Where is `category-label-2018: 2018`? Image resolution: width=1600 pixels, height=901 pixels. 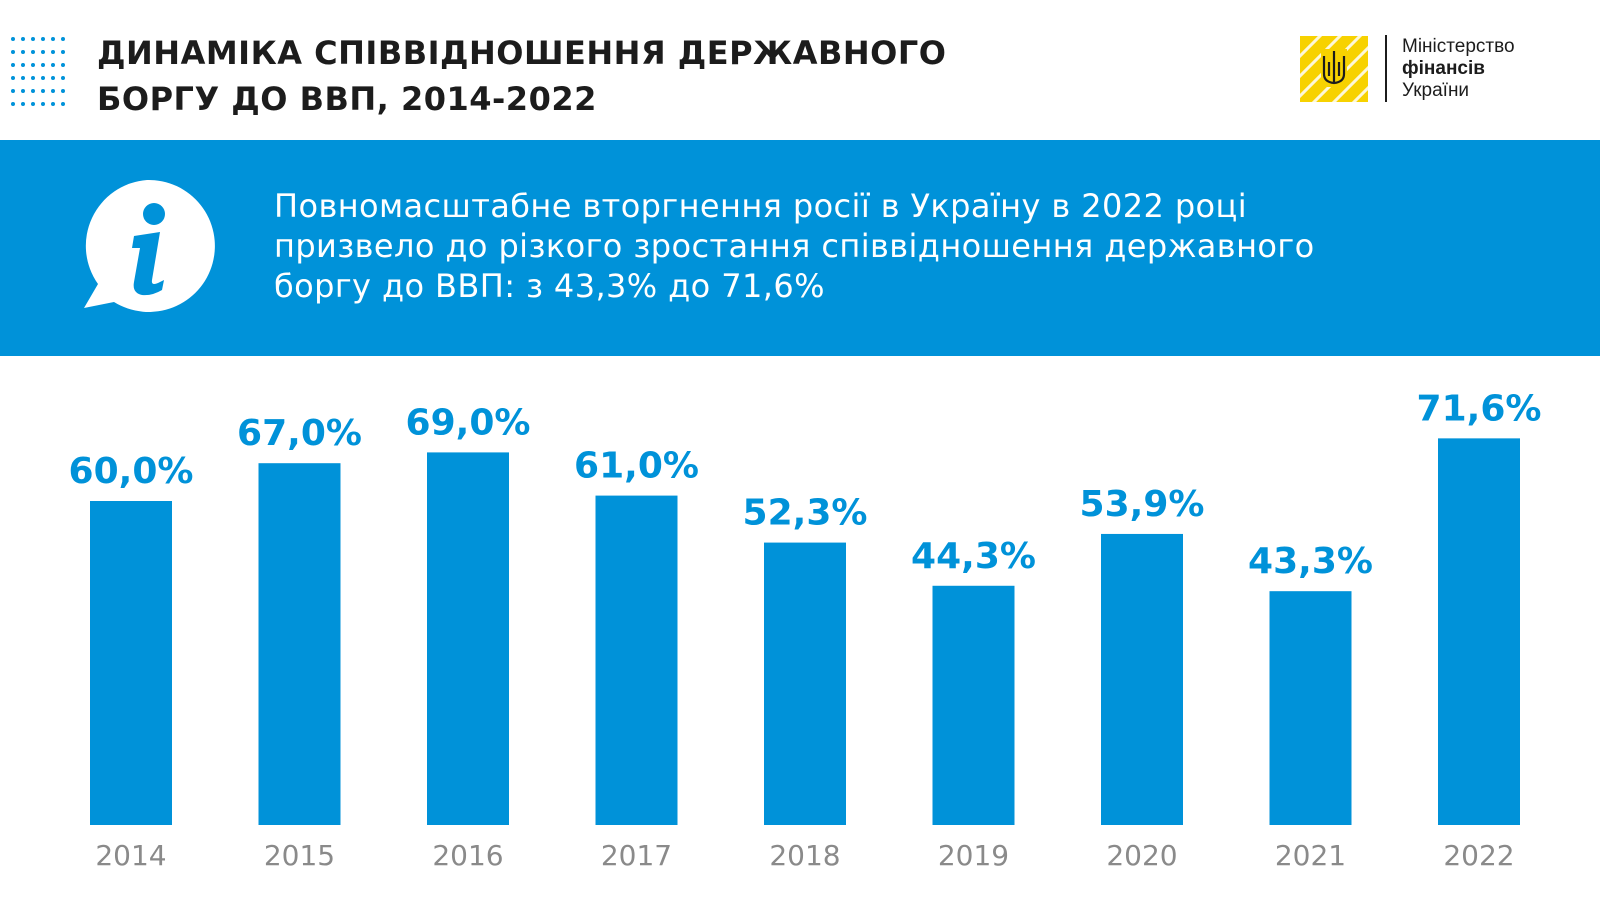 category-label-2018: 2018 is located at coordinates (804, 855).